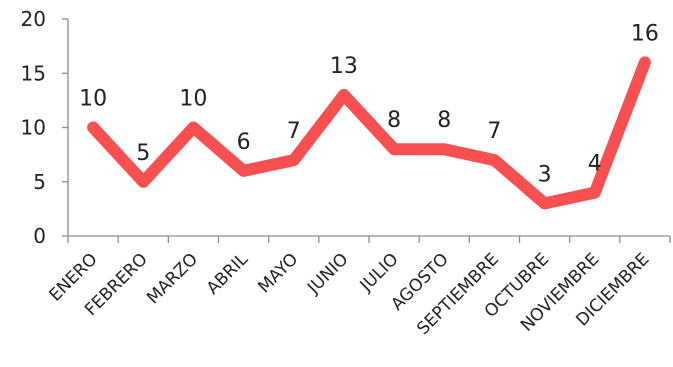 The width and height of the screenshot is (673, 367). I want to click on y-axis: 0 5 10 15 20, so click(45, 127).